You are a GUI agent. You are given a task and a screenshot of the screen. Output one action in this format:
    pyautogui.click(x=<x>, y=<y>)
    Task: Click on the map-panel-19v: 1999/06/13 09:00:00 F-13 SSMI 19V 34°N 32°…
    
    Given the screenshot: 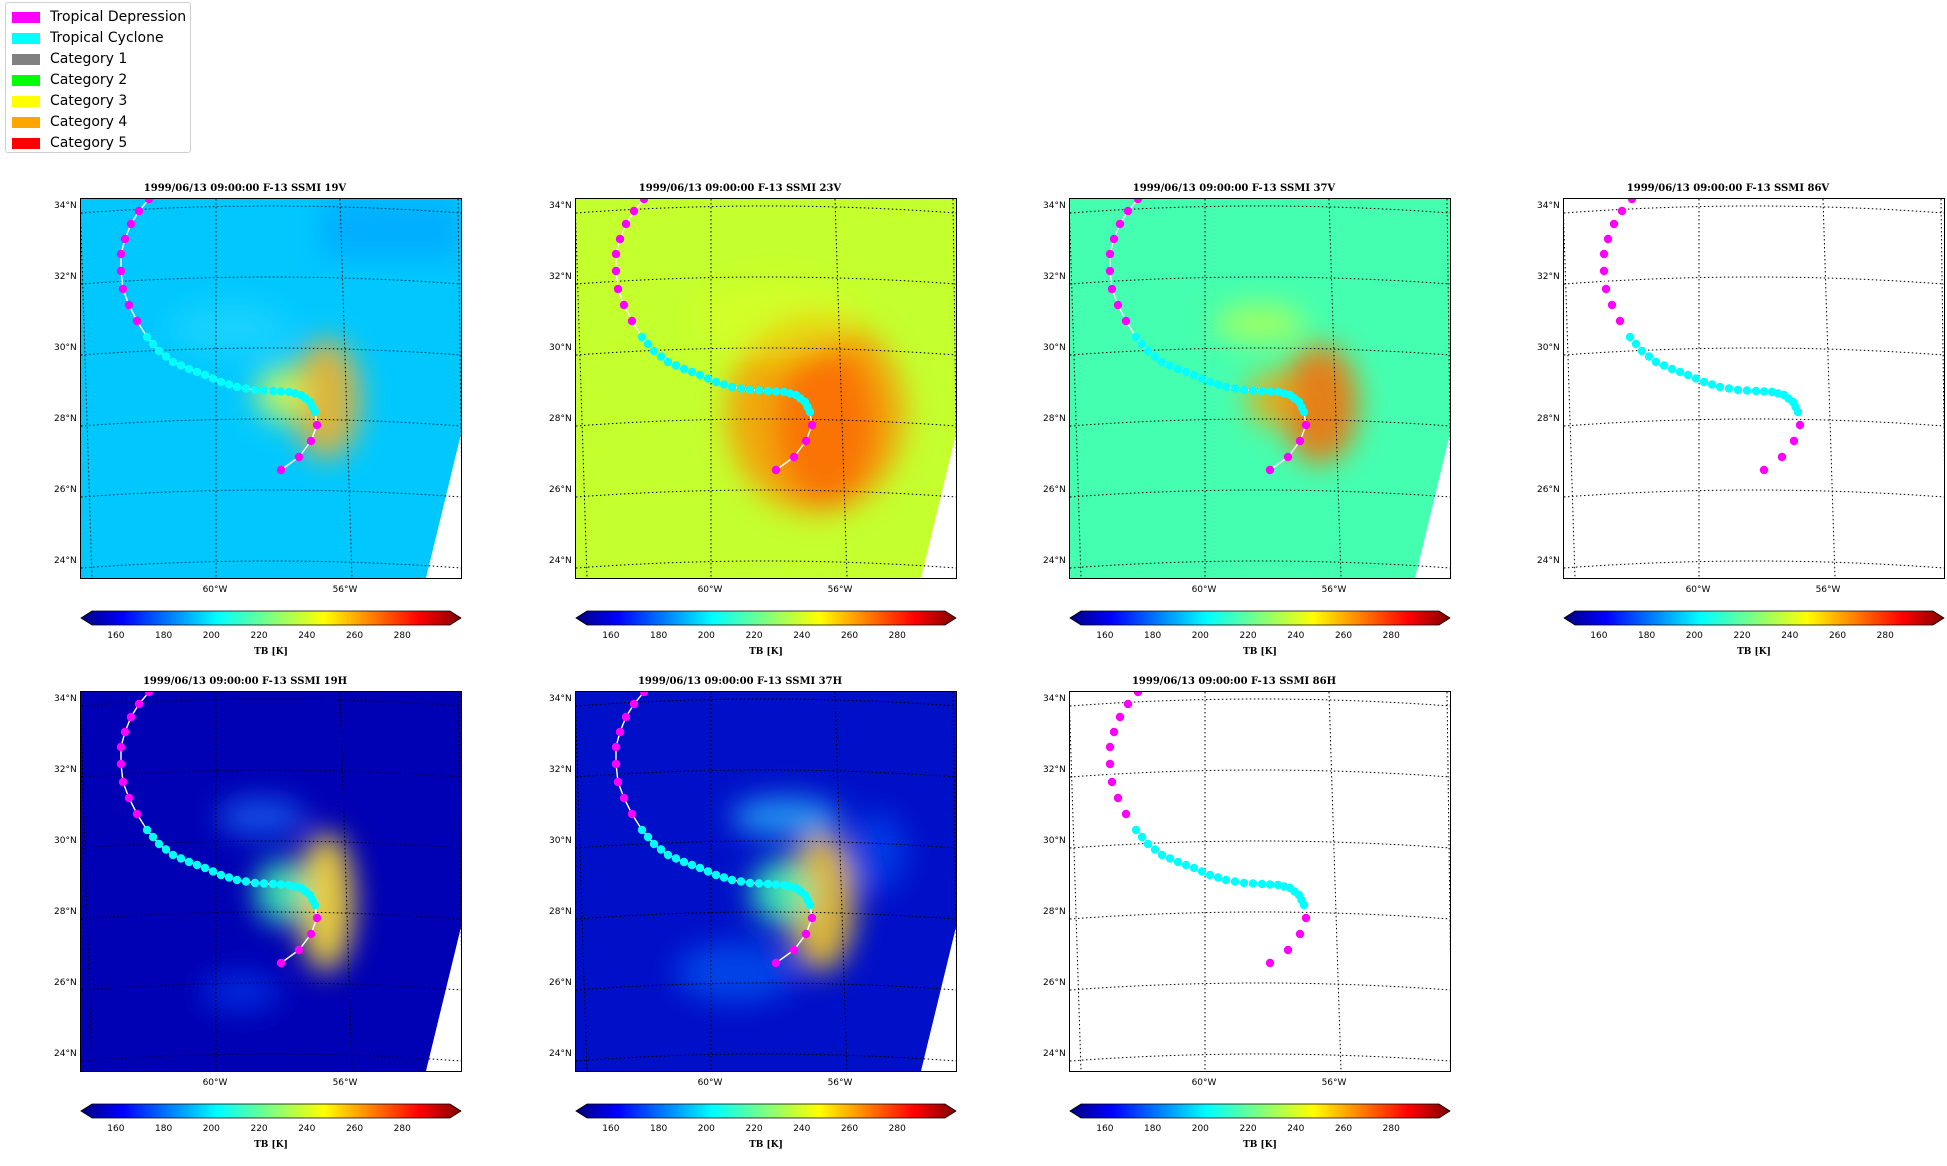 What is the action you would take?
    pyautogui.click(x=245, y=428)
    